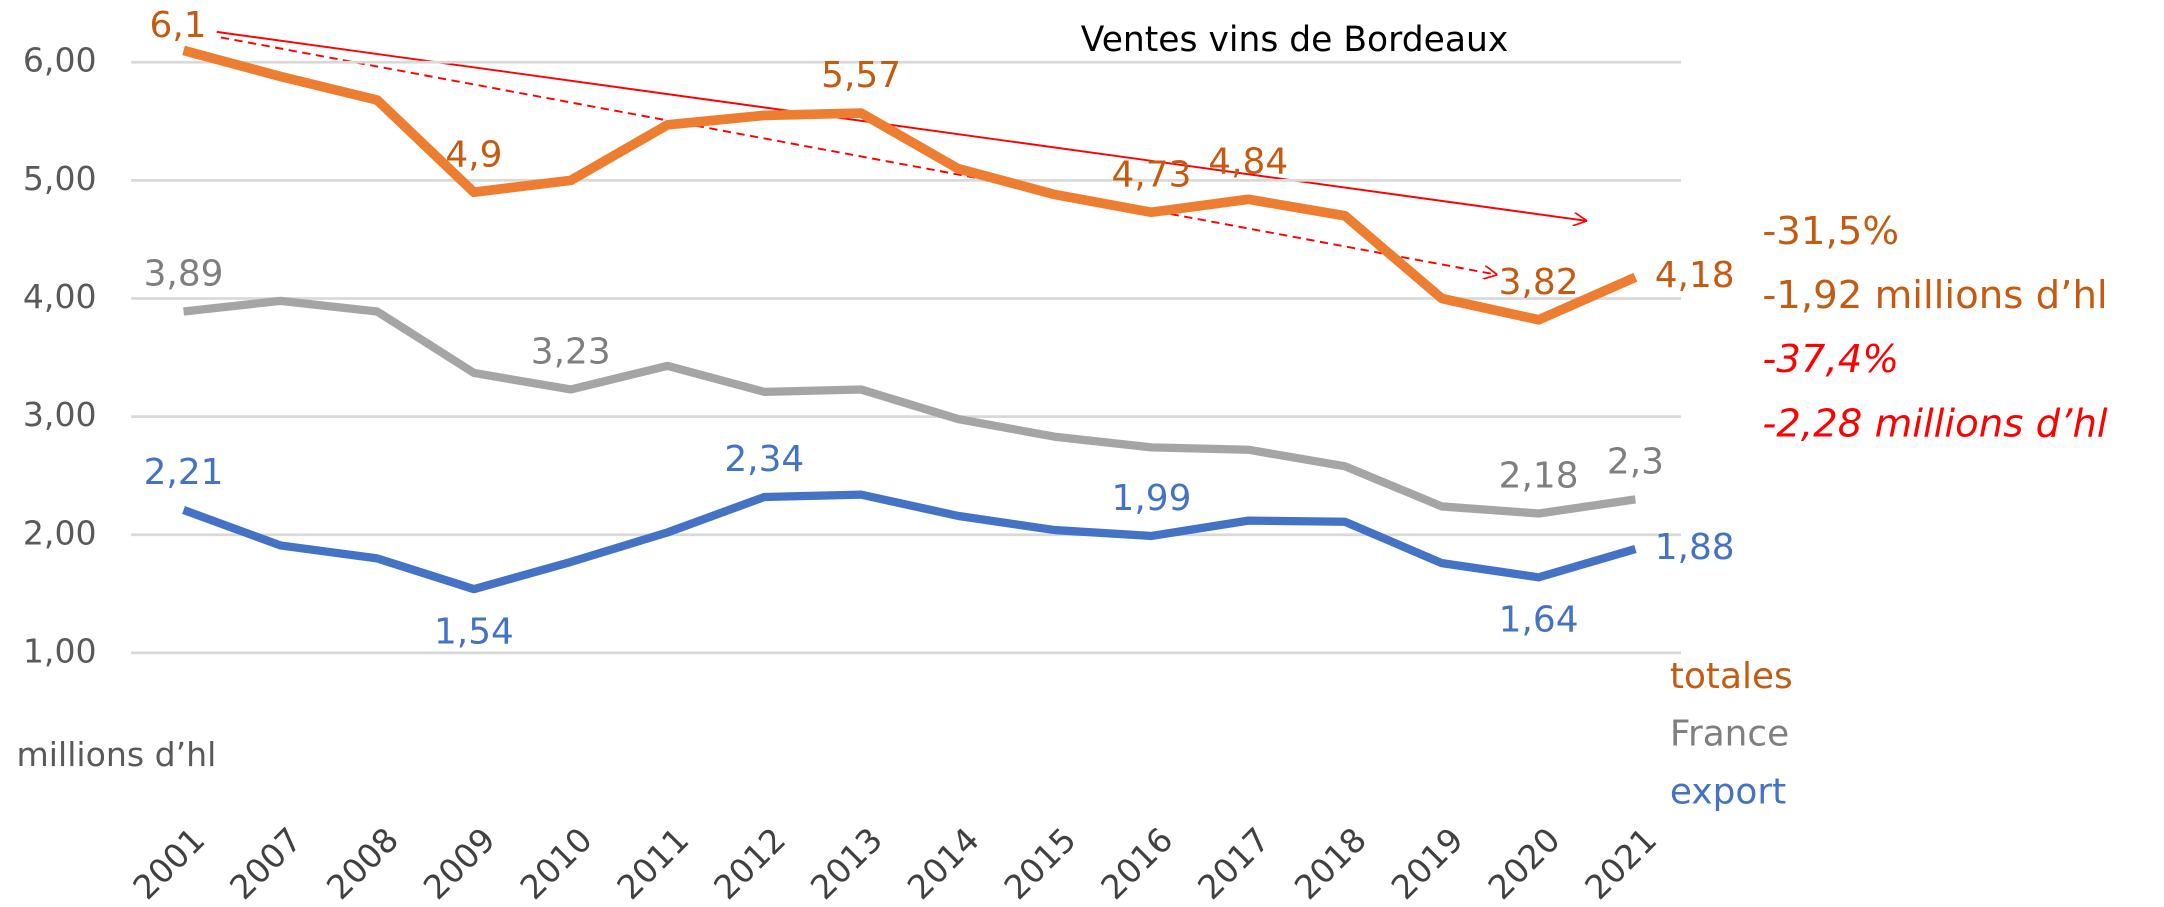 The image size is (2164, 907). I want to click on x-tick-label: 2012, so click(749, 863).